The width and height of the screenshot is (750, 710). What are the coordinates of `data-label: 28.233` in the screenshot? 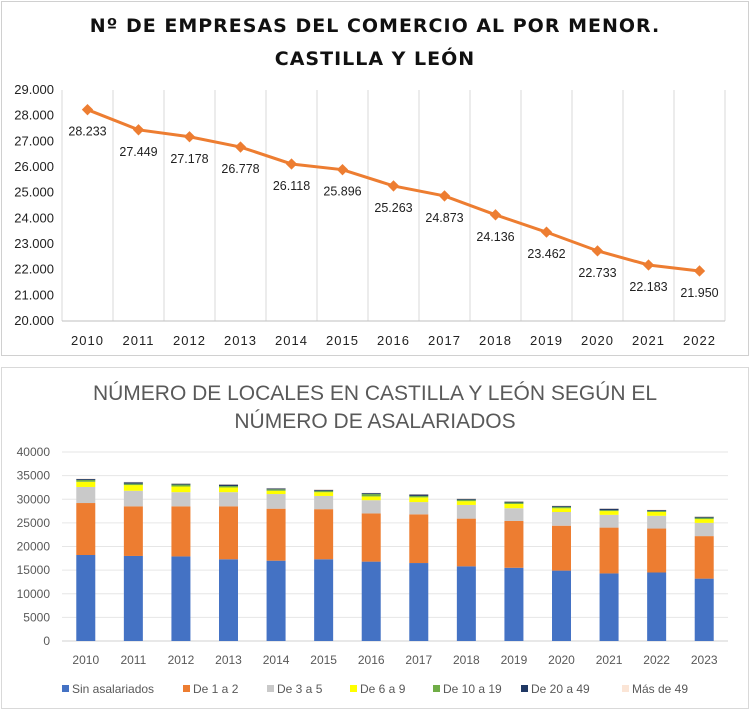 It's located at (87, 132).